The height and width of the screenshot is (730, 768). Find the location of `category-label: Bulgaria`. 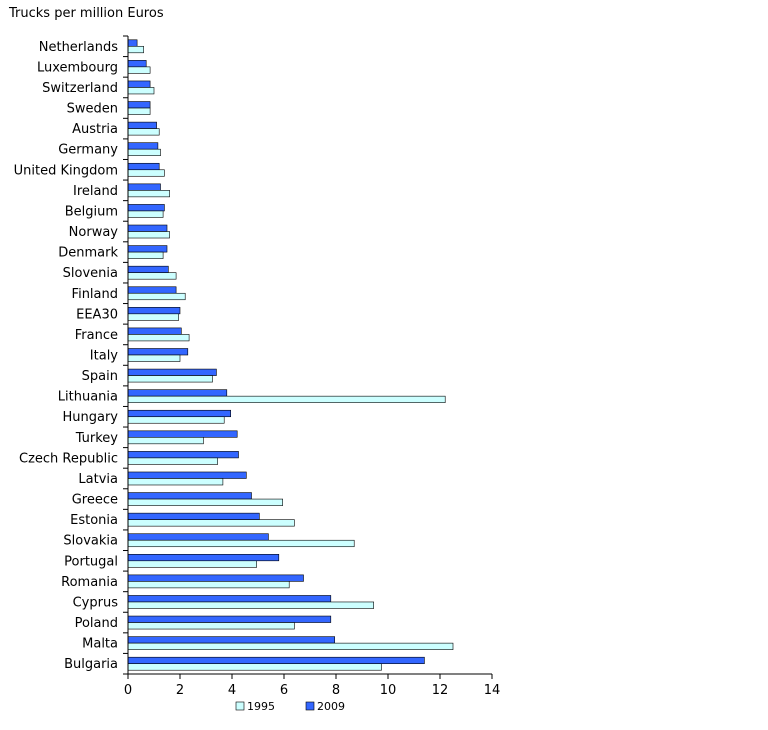

category-label: Bulgaria is located at coordinates (91, 664).